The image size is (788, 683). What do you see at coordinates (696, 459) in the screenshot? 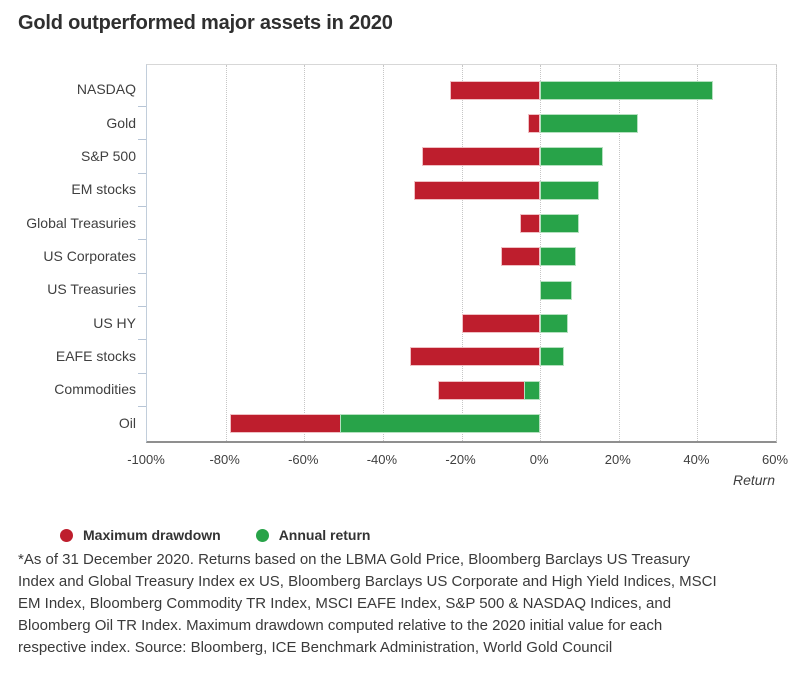
I see `x-tick-label: 40%` at bounding box center [696, 459].